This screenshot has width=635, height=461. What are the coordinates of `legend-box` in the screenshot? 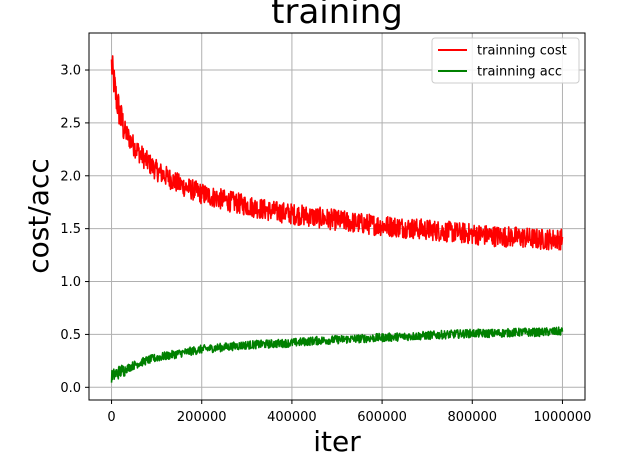 It's located at (505, 60).